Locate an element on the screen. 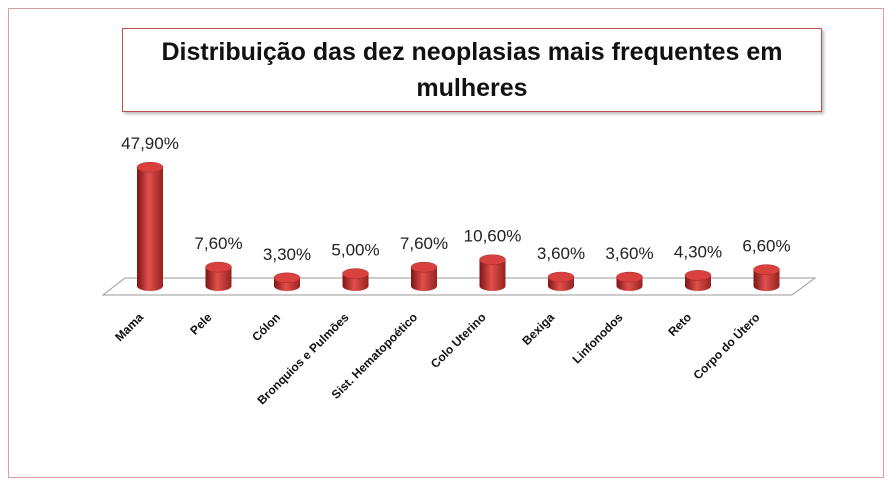 The image size is (893, 484). x-tick-label: Linfonodos is located at coordinates (598, 338).